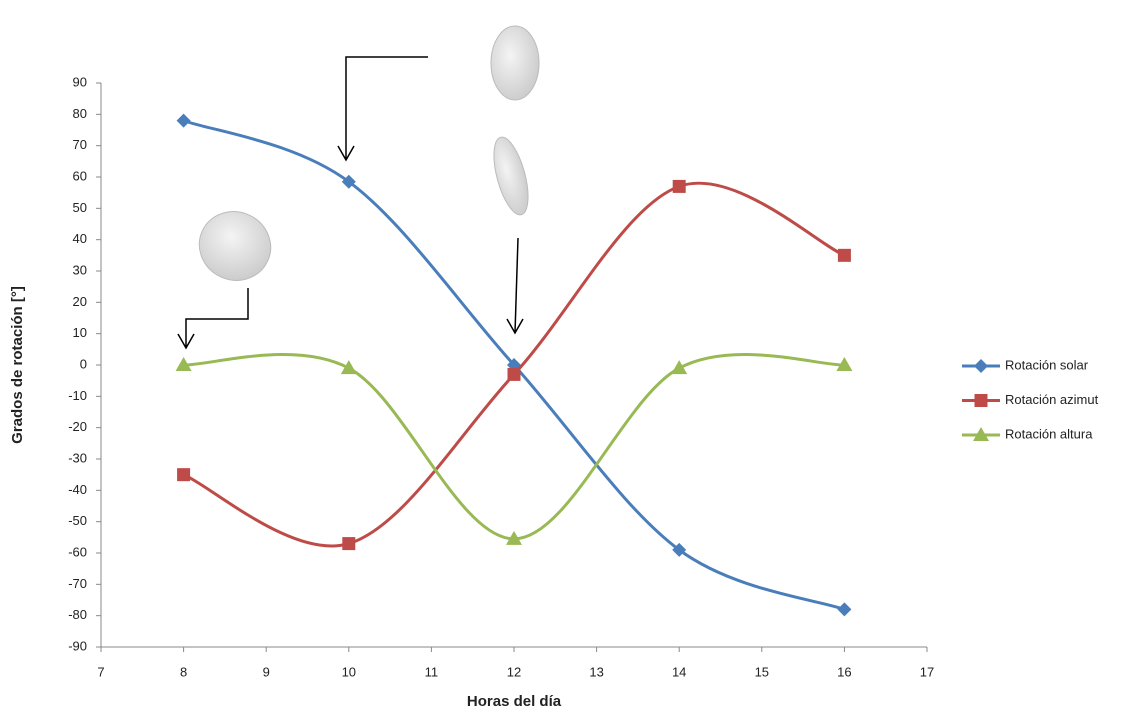  I want to click on y-tick-label: 70, so click(80, 144).